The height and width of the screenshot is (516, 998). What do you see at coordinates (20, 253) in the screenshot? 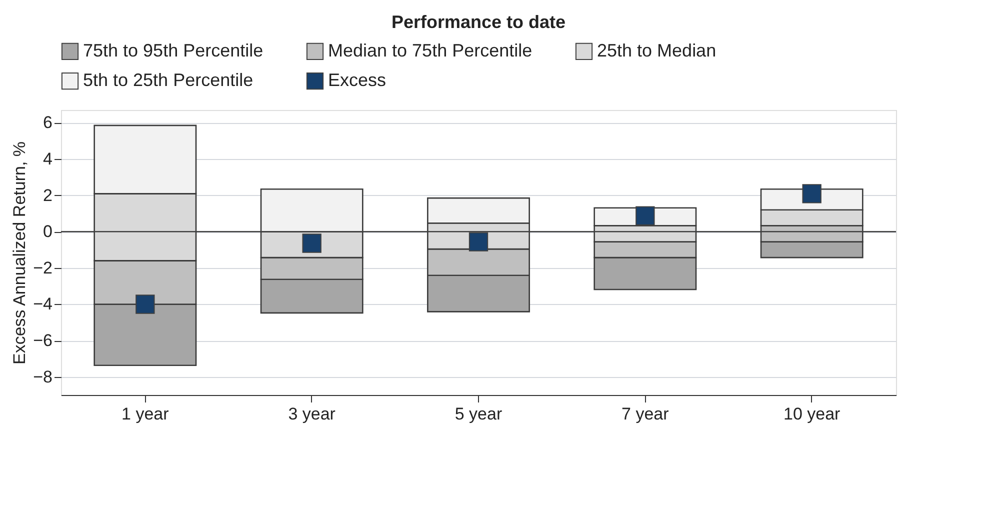
I see `y-axis-title: Excess Annualized Return, %` at bounding box center [20, 253].